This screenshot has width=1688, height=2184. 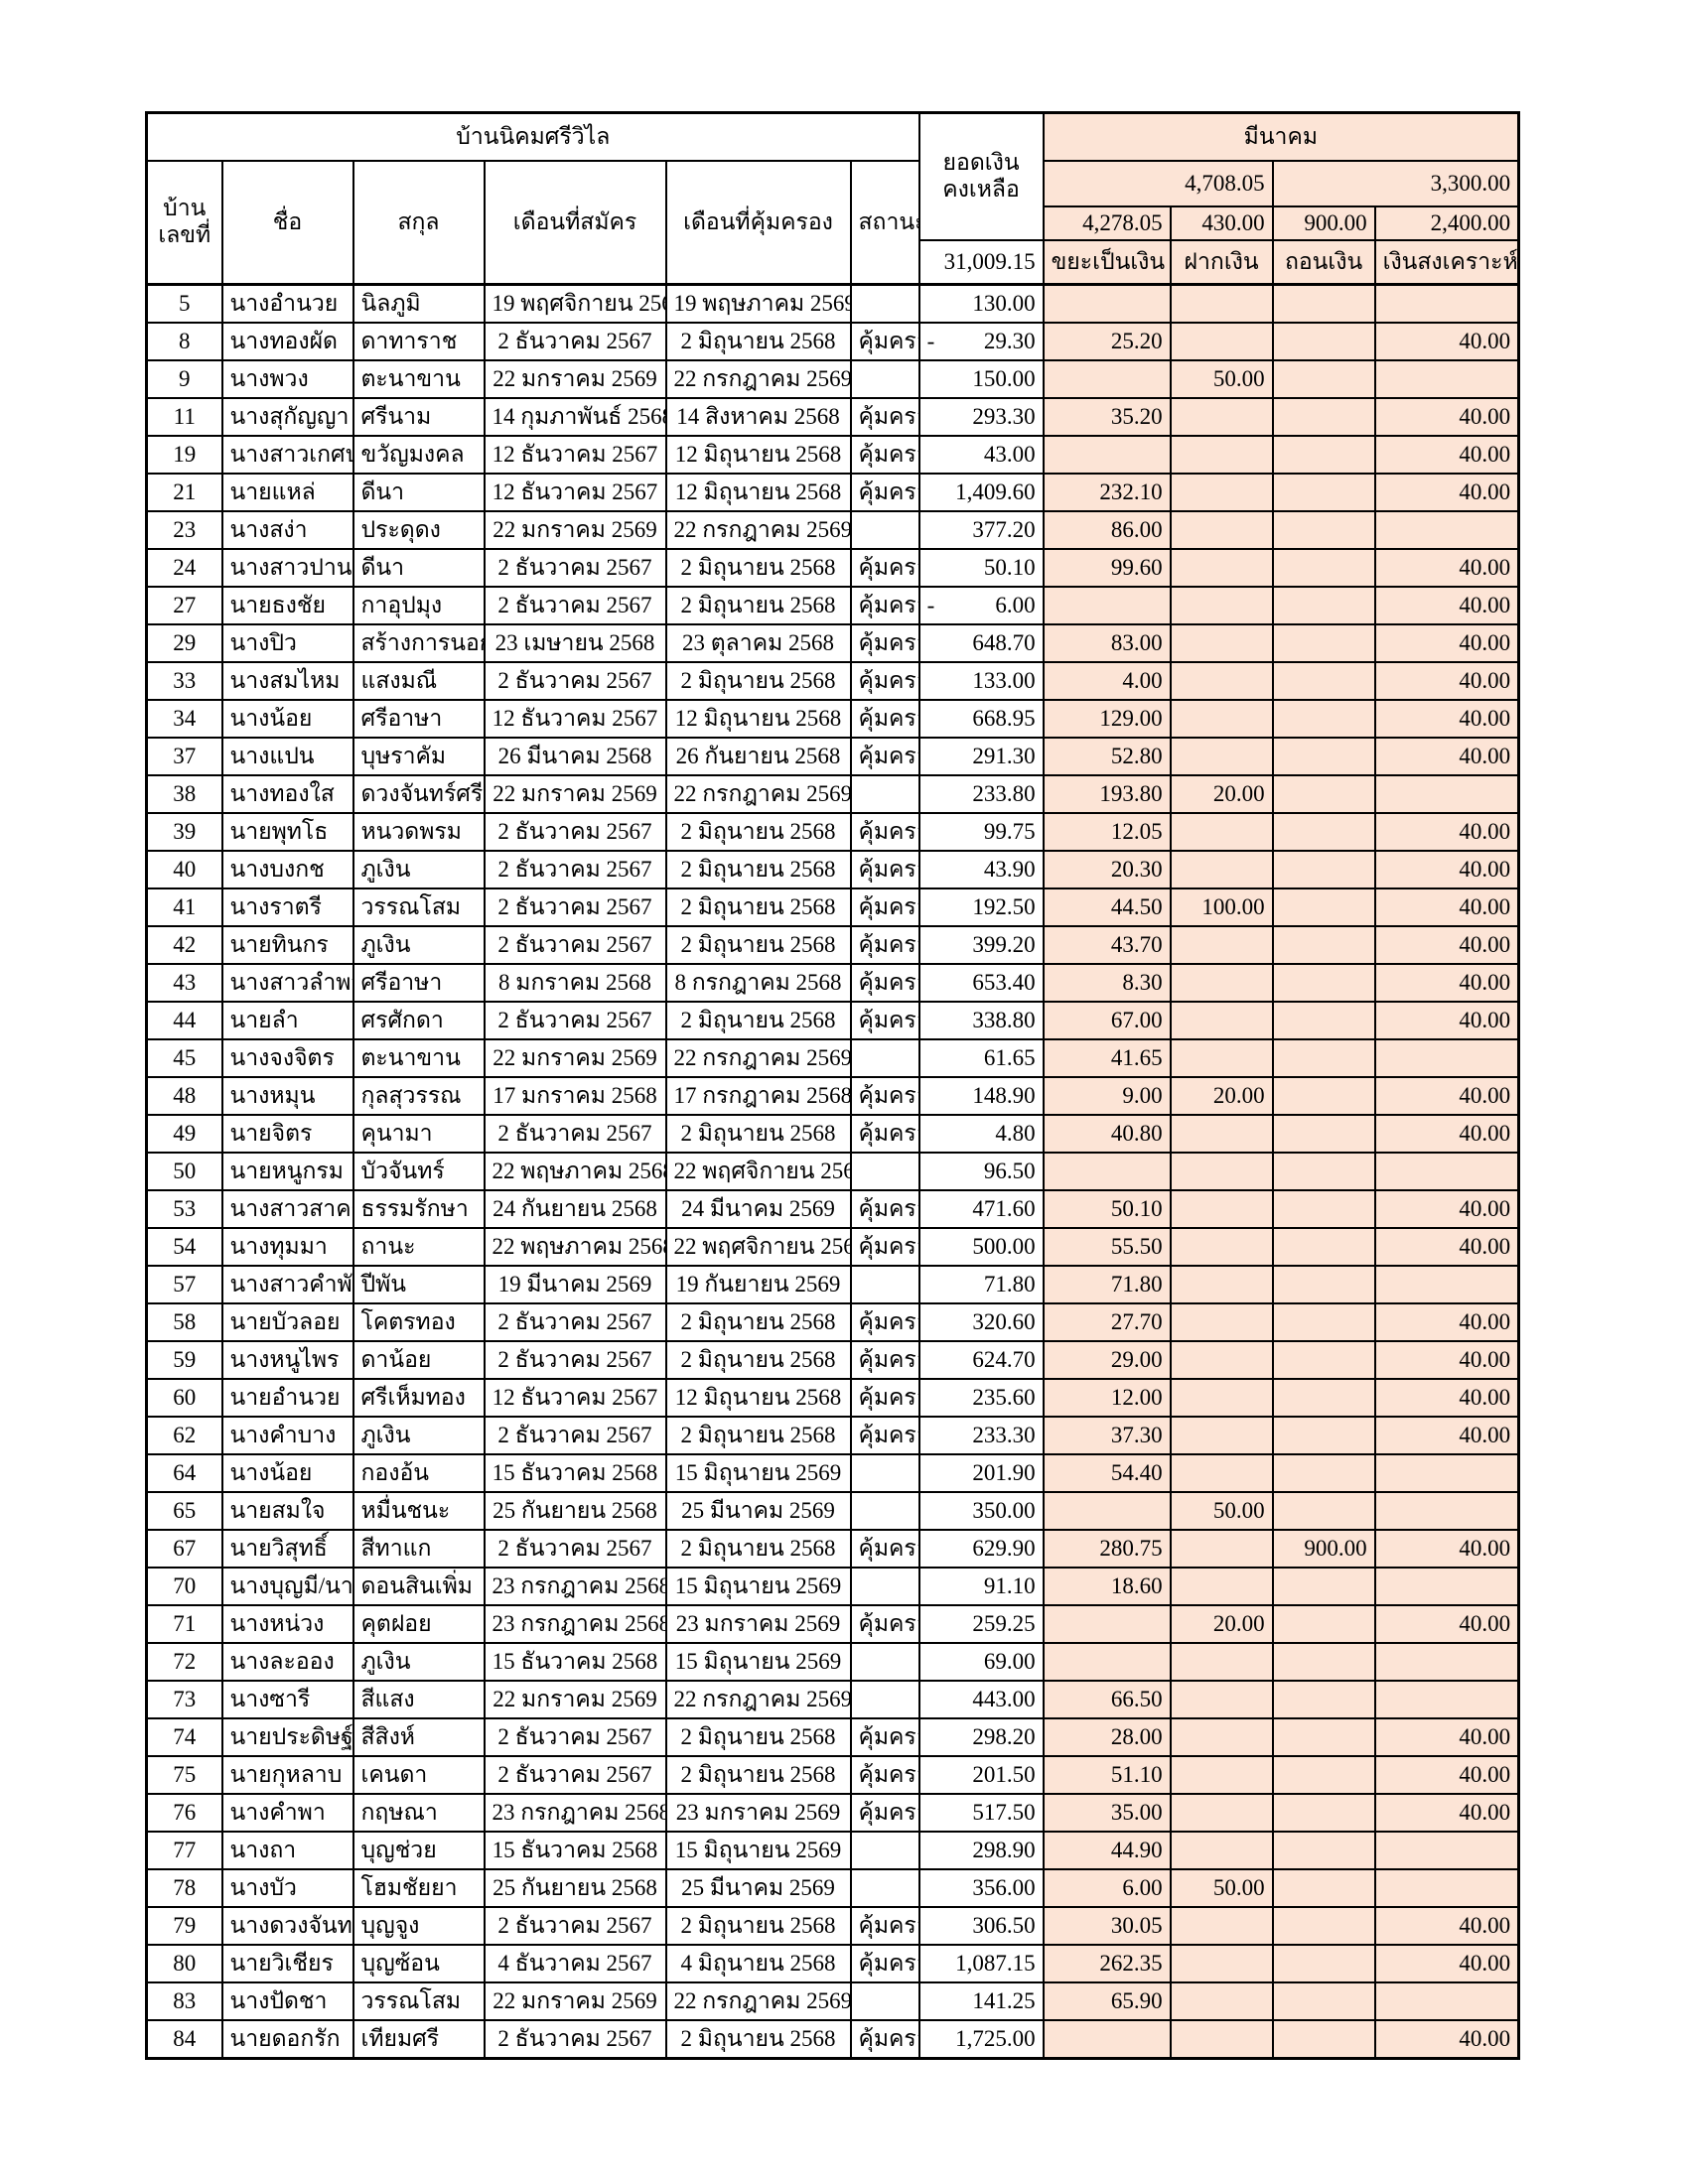 I want to click on balance-cell: 235.60, so click(x=981, y=1398).